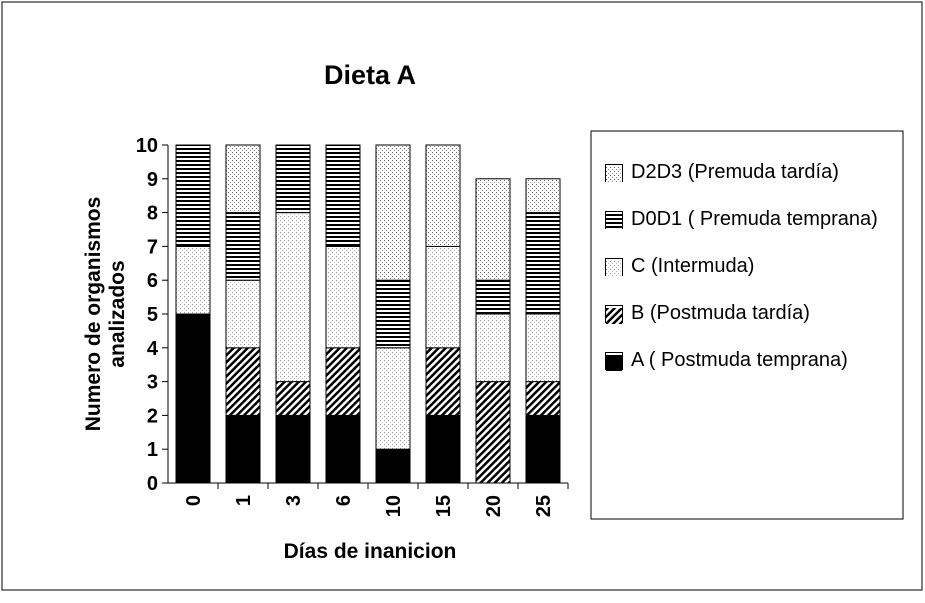 The image size is (925, 603). What do you see at coordinates (294, 500) in the screenshot?
I see `x-tick-label: 3` at bounding box center [294, 500].